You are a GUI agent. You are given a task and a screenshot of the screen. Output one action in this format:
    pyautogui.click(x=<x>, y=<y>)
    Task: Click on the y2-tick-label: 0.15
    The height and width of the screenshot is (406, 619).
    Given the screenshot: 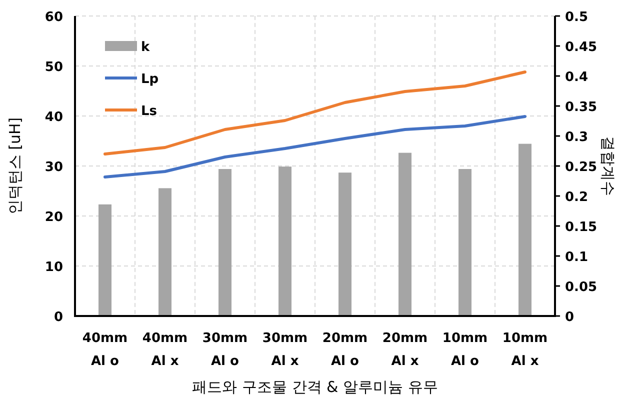 What is the action you would take?
    pyautogui.click(x=581, y=227)
    